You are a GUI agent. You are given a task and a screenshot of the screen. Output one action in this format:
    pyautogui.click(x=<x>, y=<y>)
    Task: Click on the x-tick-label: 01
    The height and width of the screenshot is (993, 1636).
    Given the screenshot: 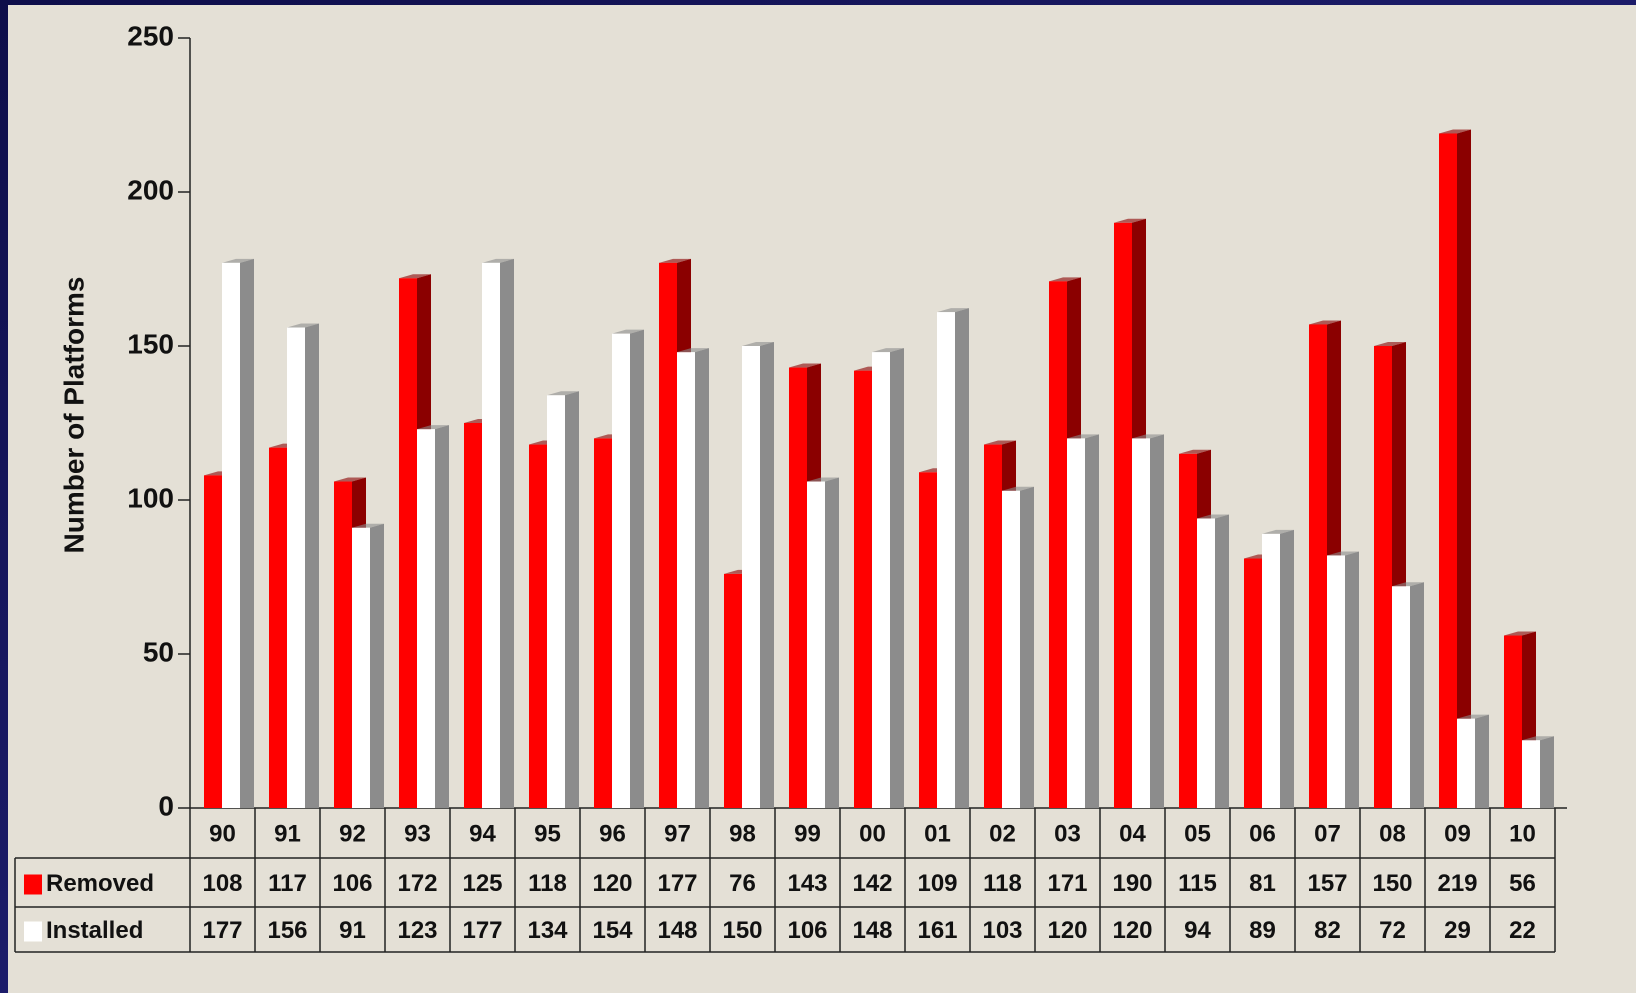 What is the action you would take?
    pyautogui.click(x=937, y=833)
    